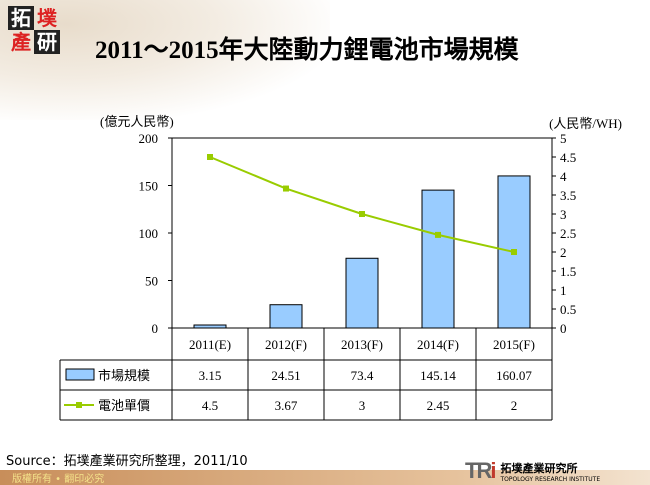  Describe the element at coordinates (286, 405) in the screenshot. I see `table-cell: 3.67` at that location.